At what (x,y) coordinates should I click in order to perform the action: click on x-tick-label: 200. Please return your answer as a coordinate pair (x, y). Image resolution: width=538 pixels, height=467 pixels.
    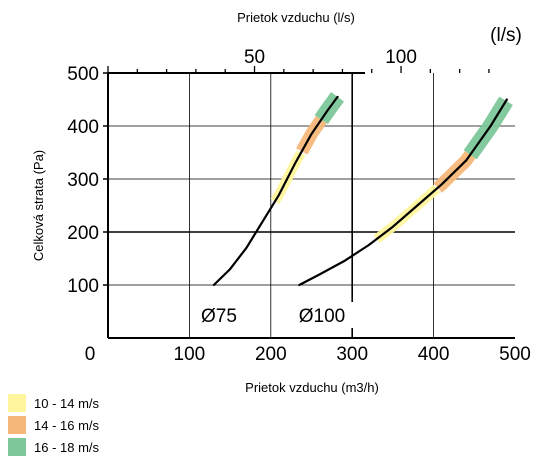
    Looking at the image, I should click on (271, 354).